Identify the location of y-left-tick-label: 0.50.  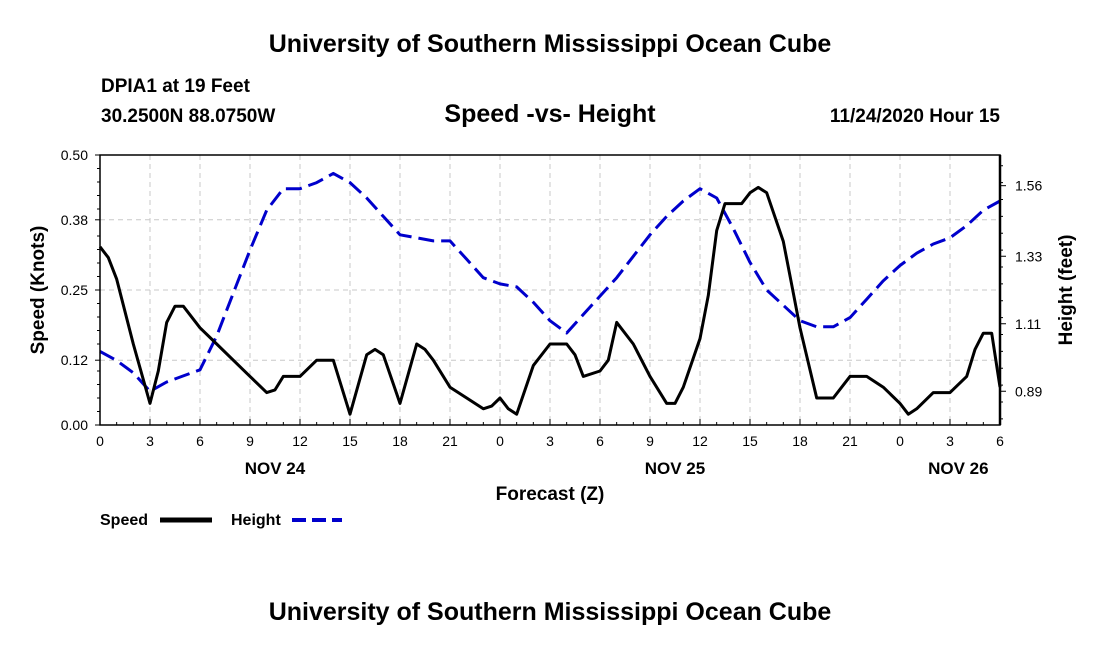
(74, 155).